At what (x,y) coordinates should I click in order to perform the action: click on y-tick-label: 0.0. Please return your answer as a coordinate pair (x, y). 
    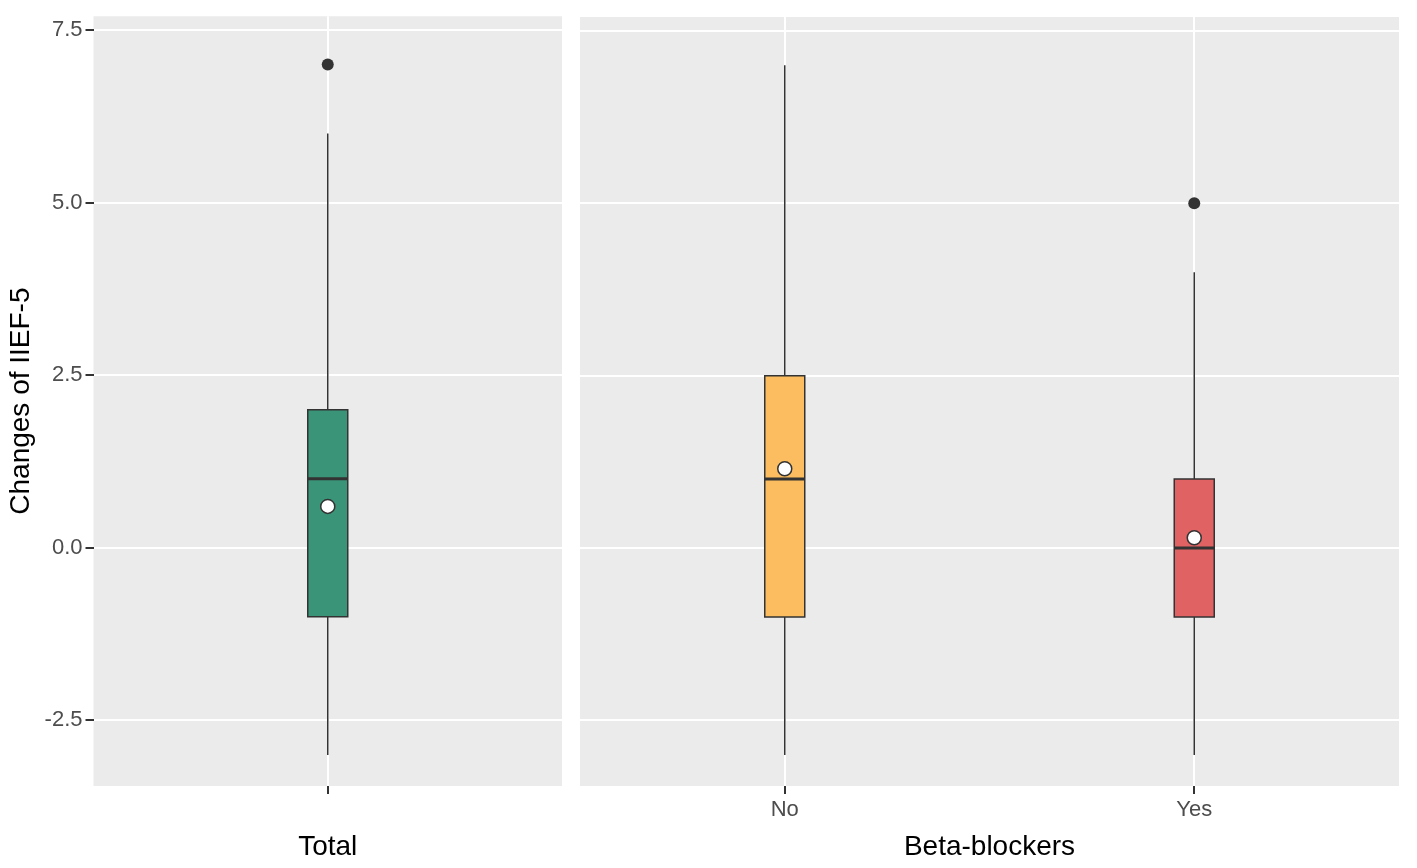
    Looking at the image, I should click on (67, 546).